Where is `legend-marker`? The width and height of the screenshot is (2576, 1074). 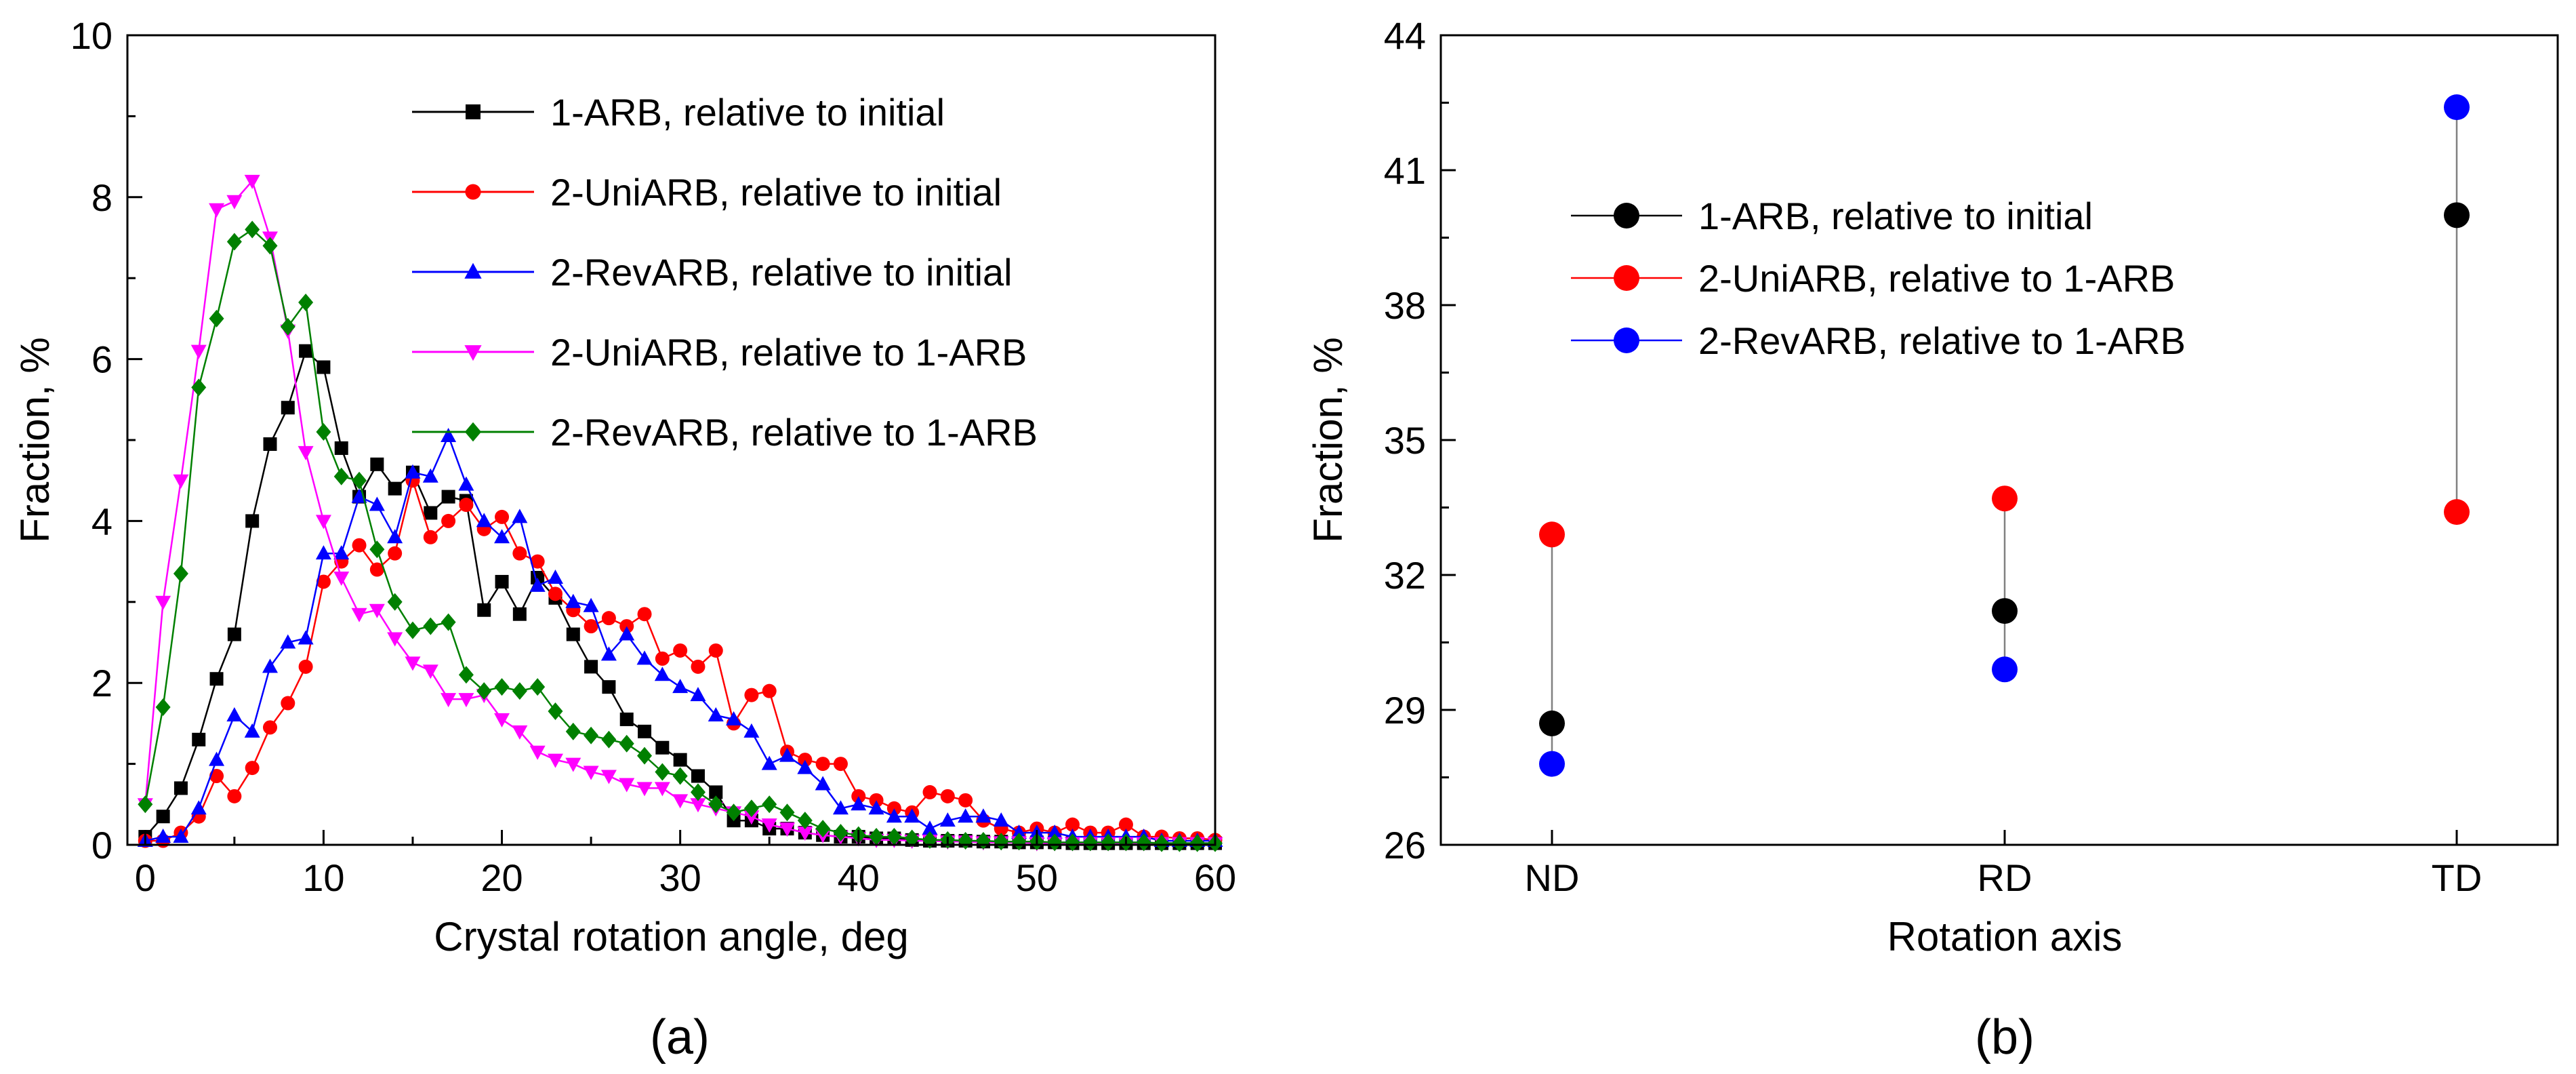
legend-marker is located at coordinates (1627, 215).